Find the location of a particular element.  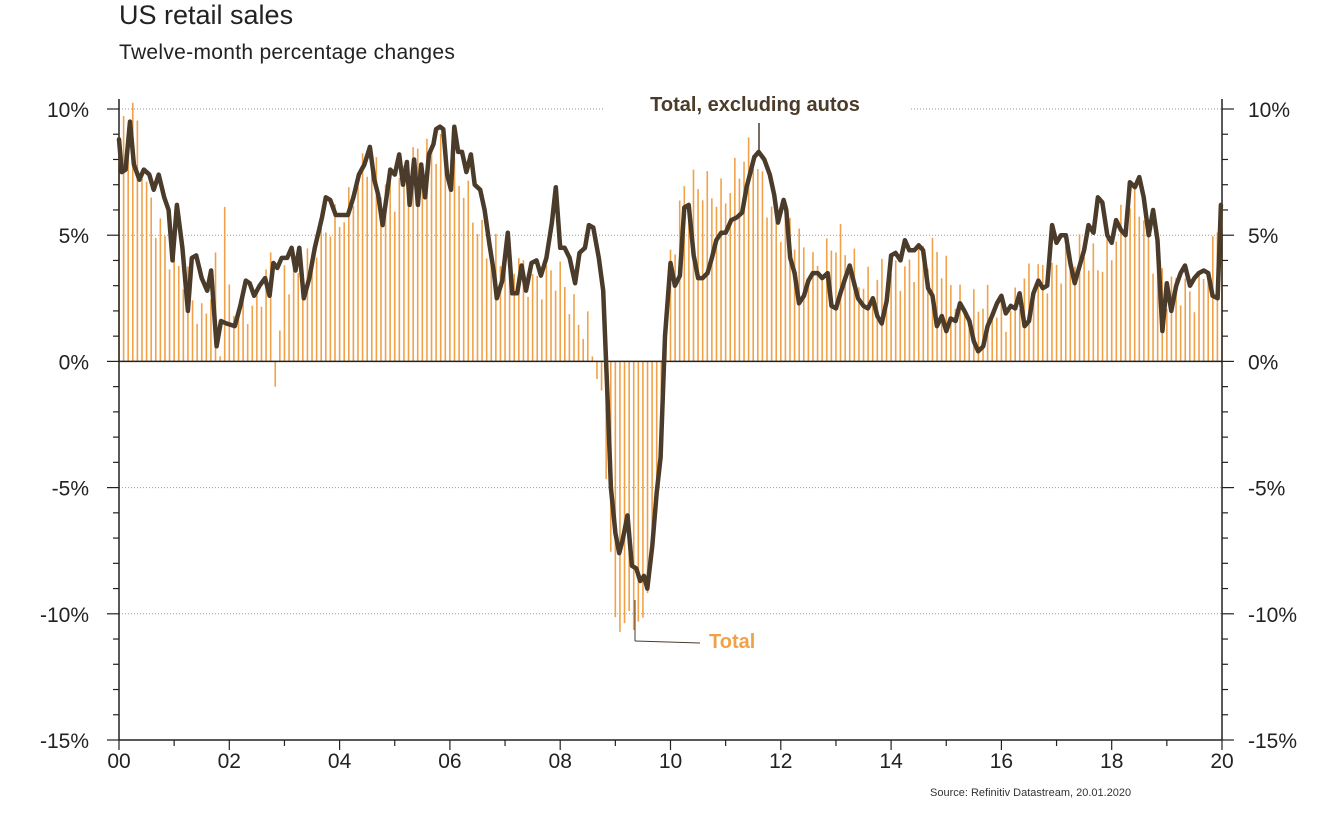

total-label: Total is located at coordinates (732, 642).